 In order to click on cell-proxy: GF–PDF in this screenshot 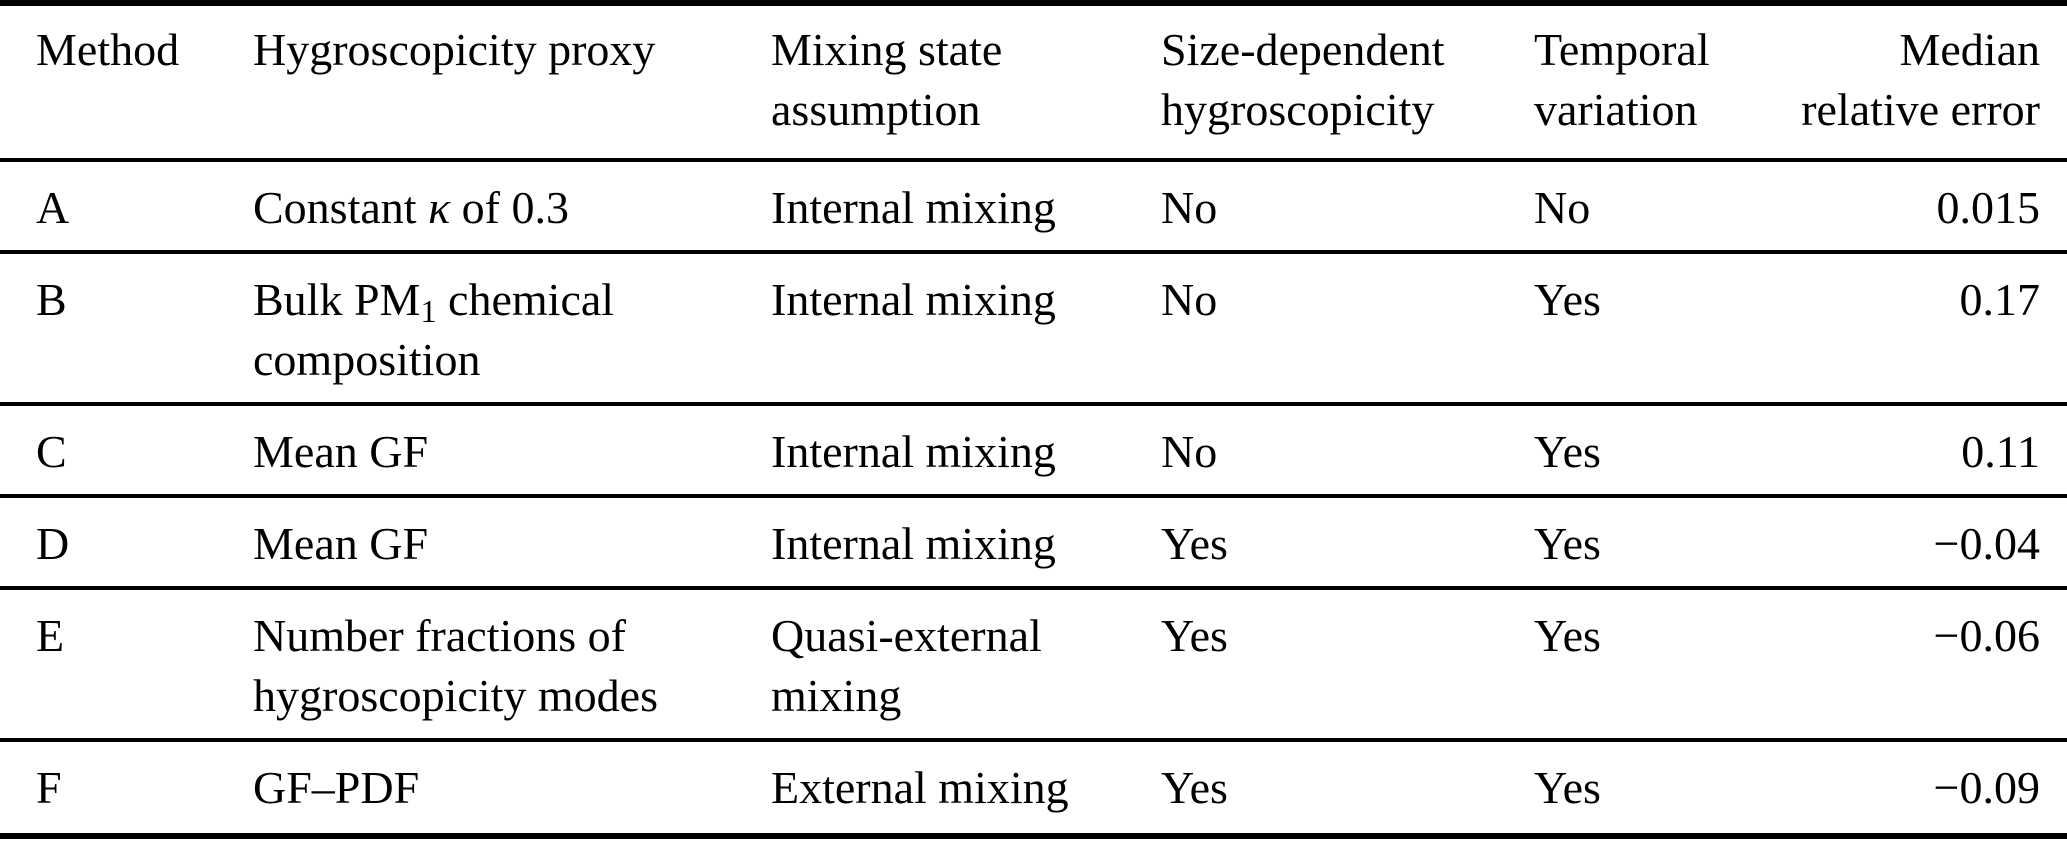, I will do `click(512, 788)`.